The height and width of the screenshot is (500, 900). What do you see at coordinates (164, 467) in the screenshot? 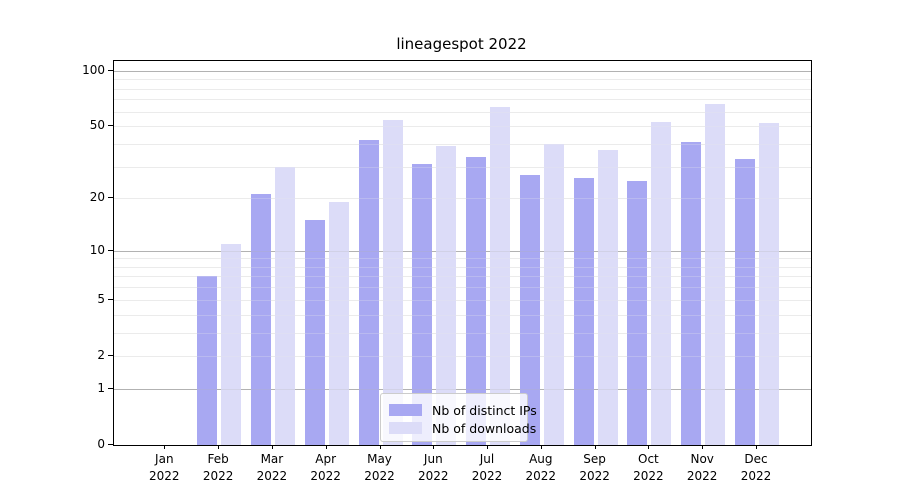
I see `x-tick-label: Jan 2022` at bounding box center [164, 467].